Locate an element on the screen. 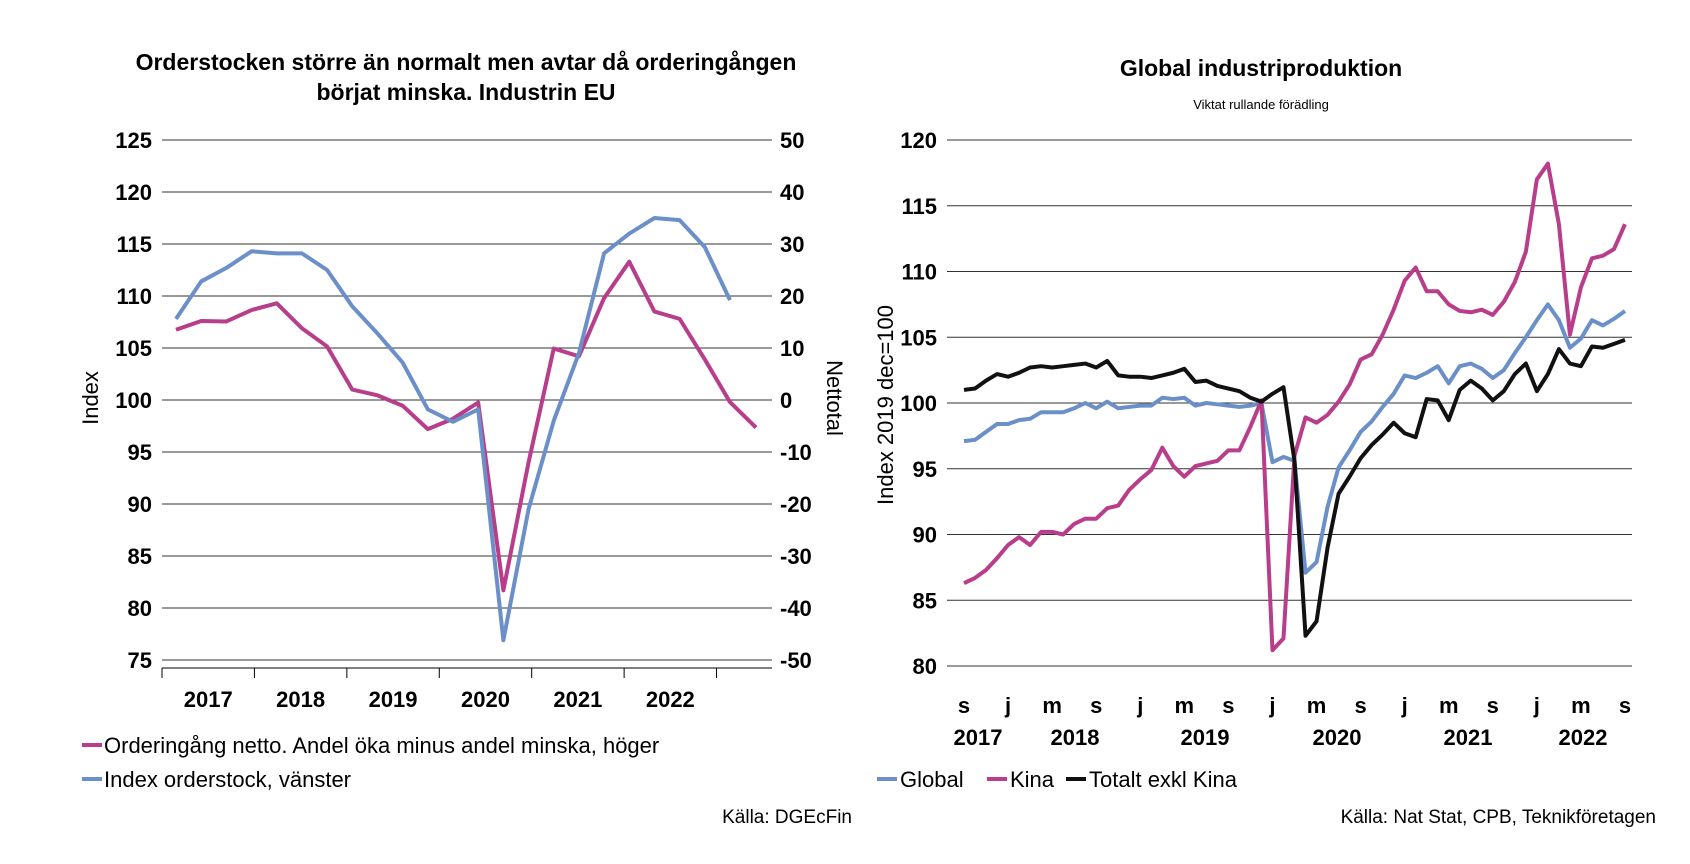 This screenshot has width=1690, height=864. chart1-y2-tick-label: -10 is located at coordinates (796, 452).